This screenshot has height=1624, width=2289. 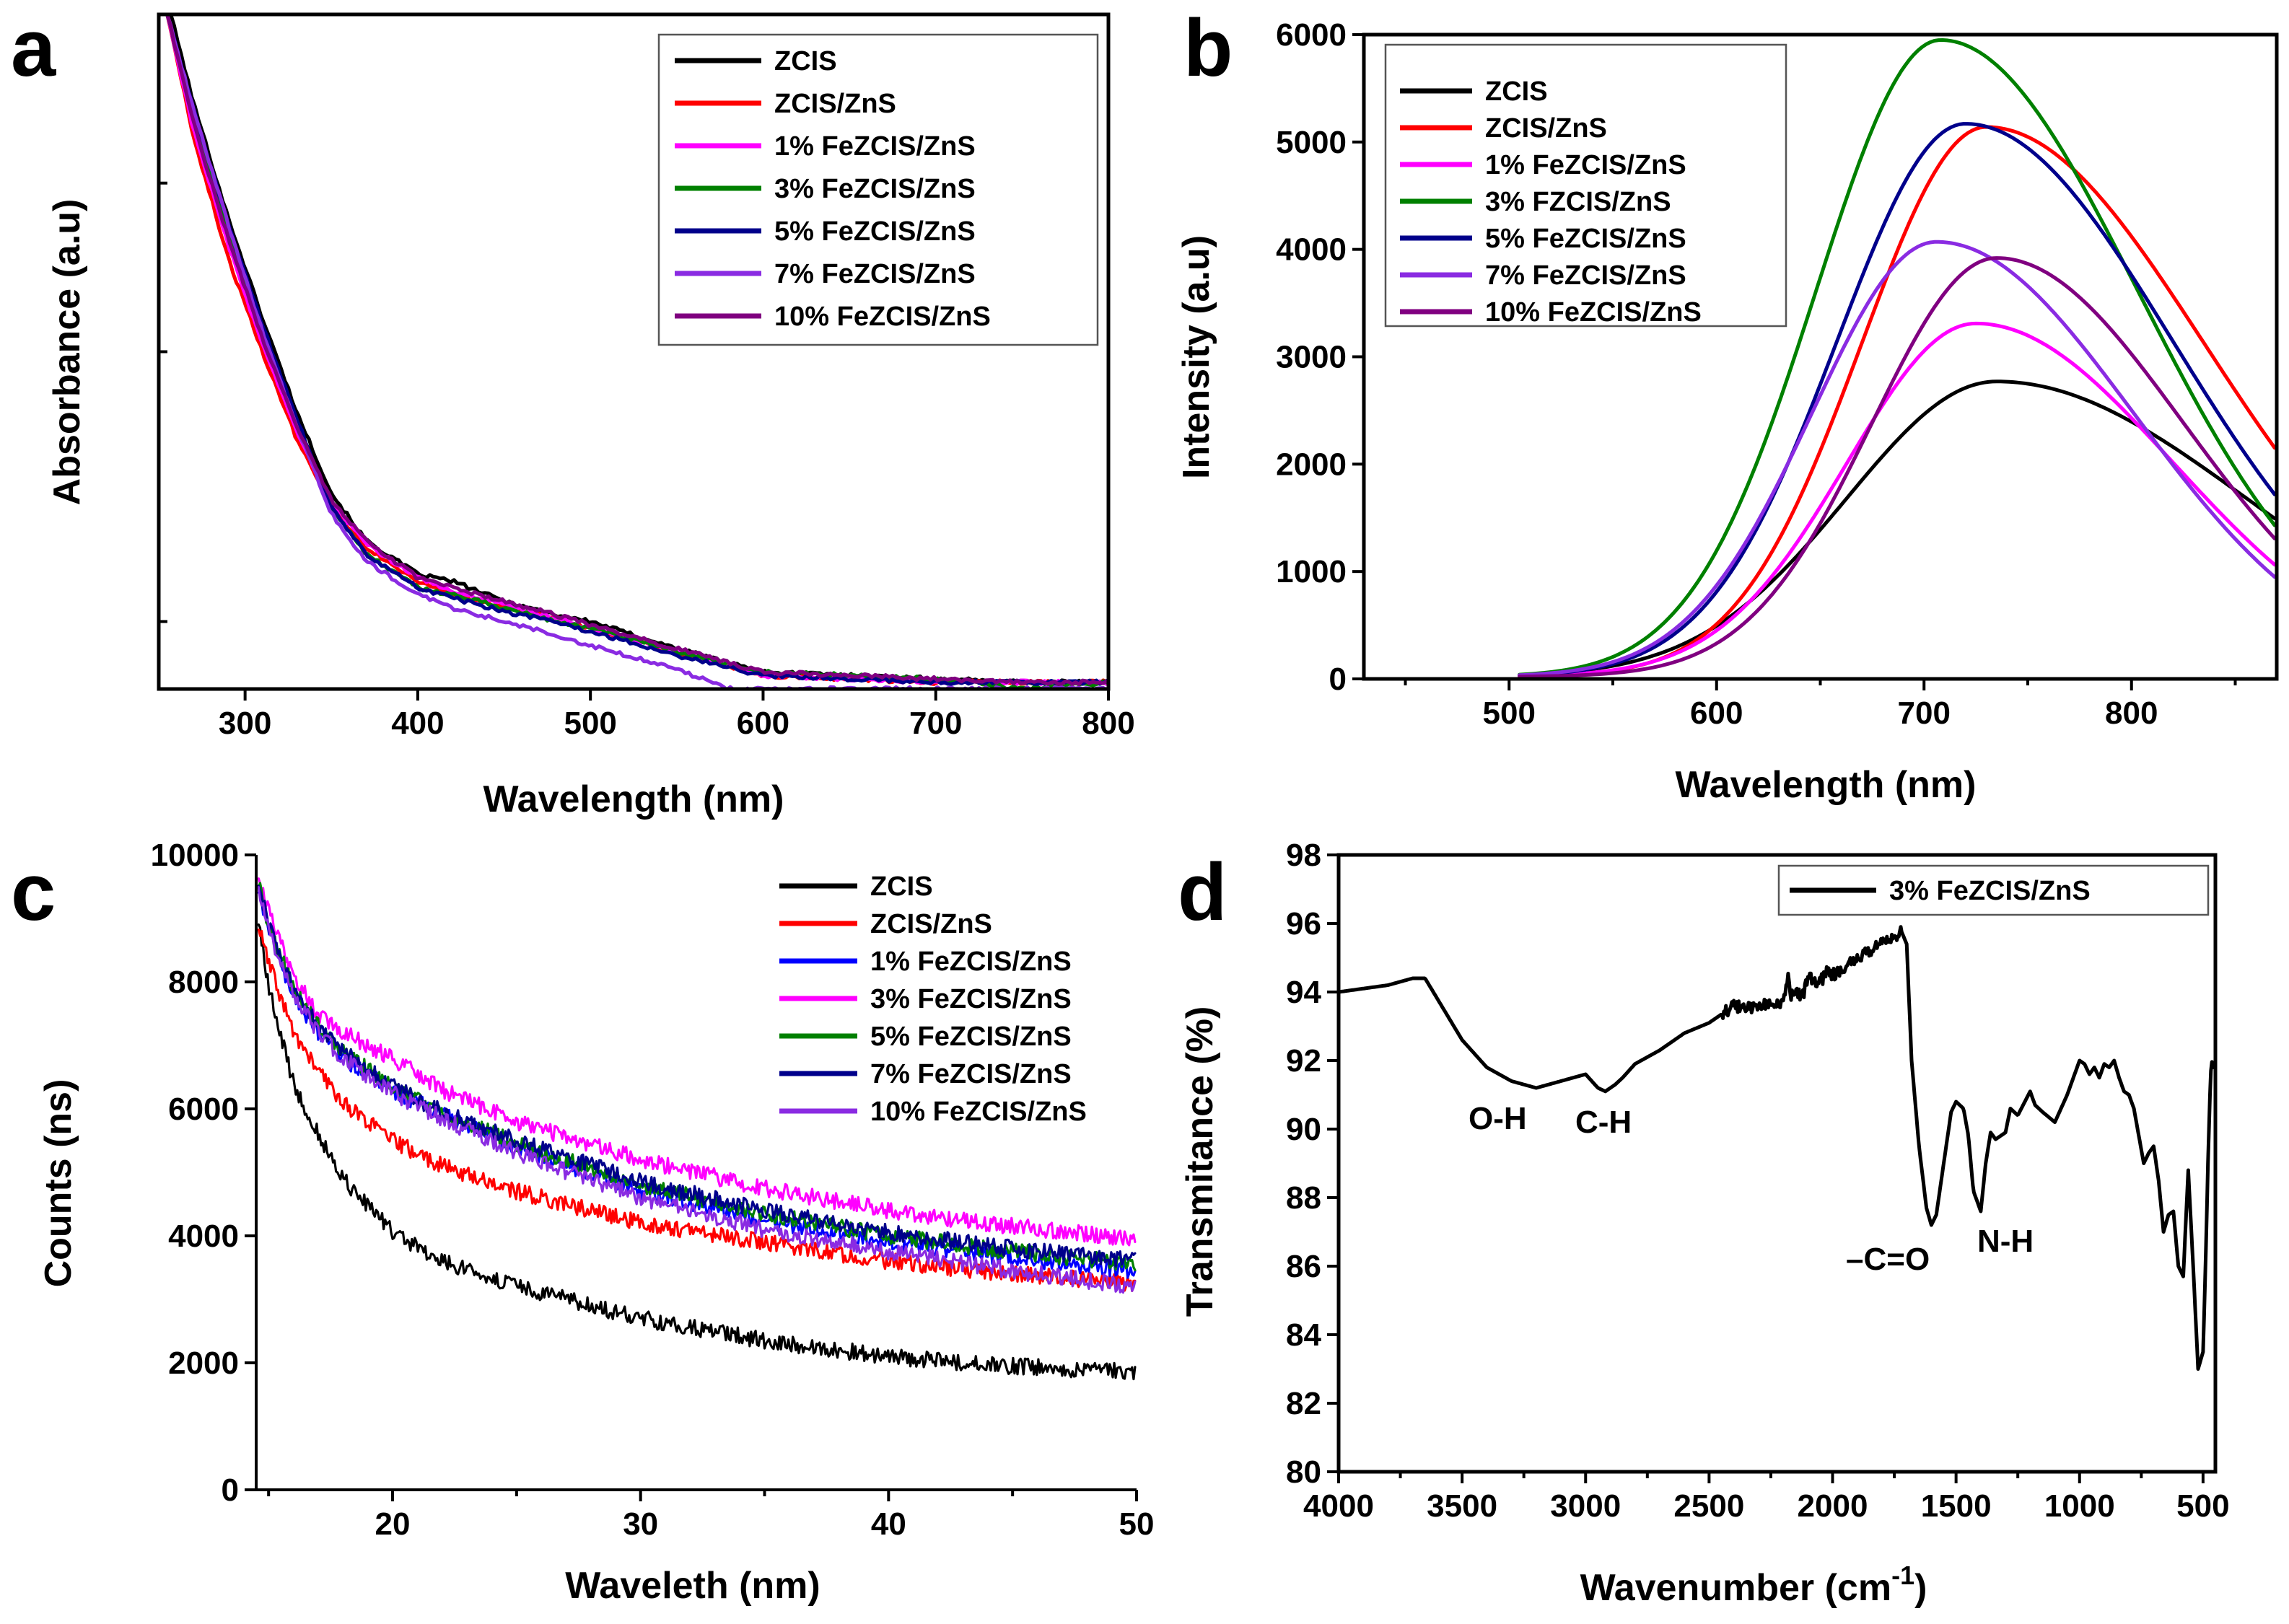 What do you see at coordinates (935, 723) in the screenshot?
I see `panel-a-x-tick-label: 700` at bounding box center [935, 723].